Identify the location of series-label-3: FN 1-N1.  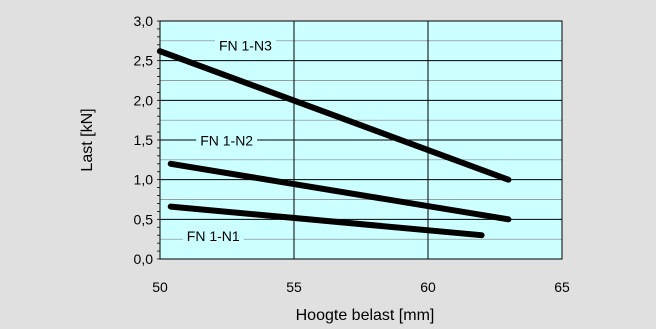
(213, 236).